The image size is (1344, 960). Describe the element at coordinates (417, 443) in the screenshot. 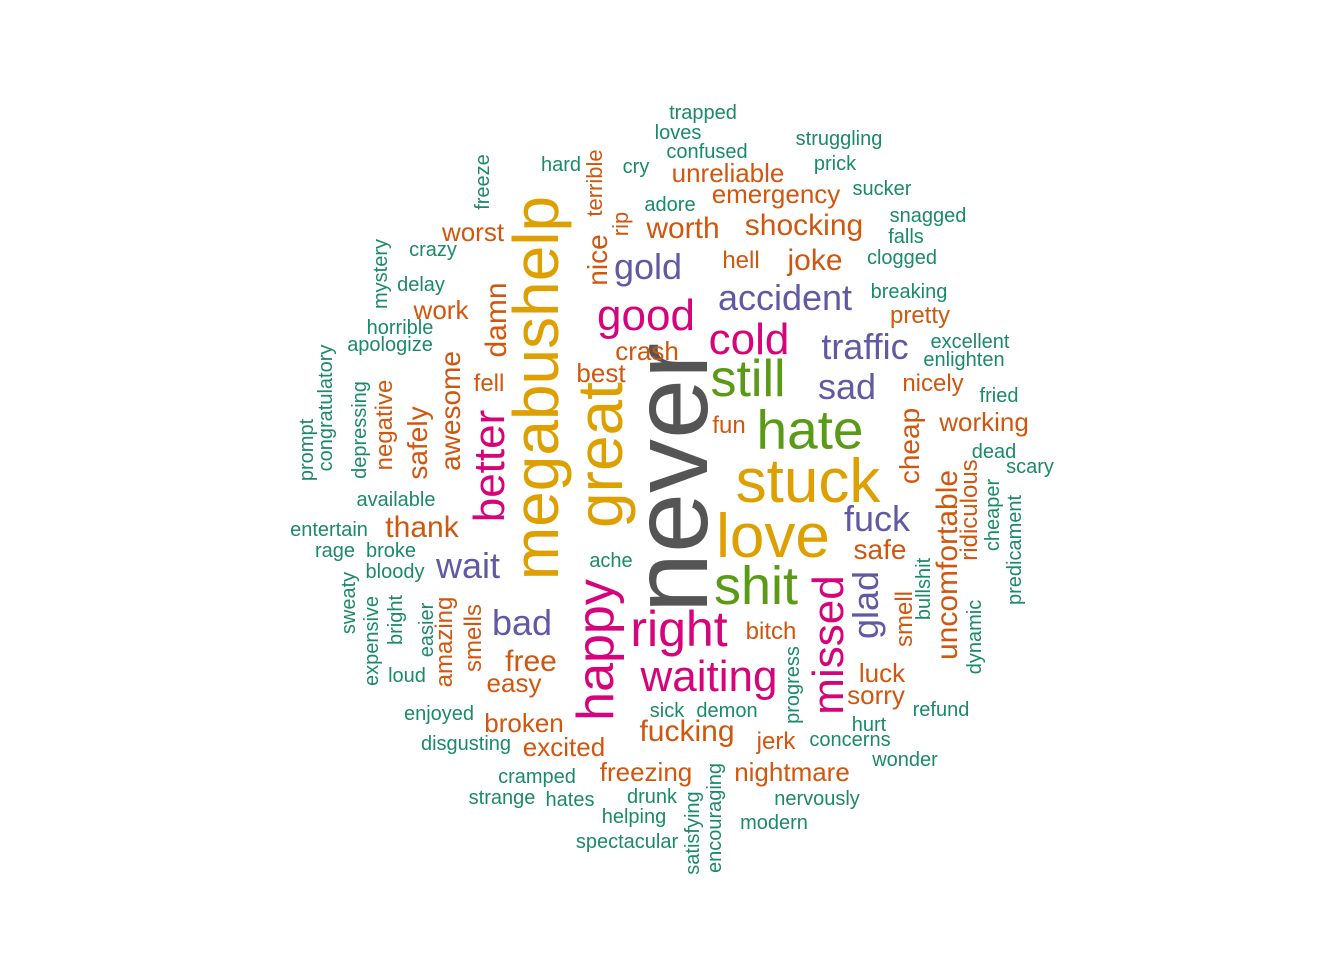

I see `word-safely: safely` at that location.